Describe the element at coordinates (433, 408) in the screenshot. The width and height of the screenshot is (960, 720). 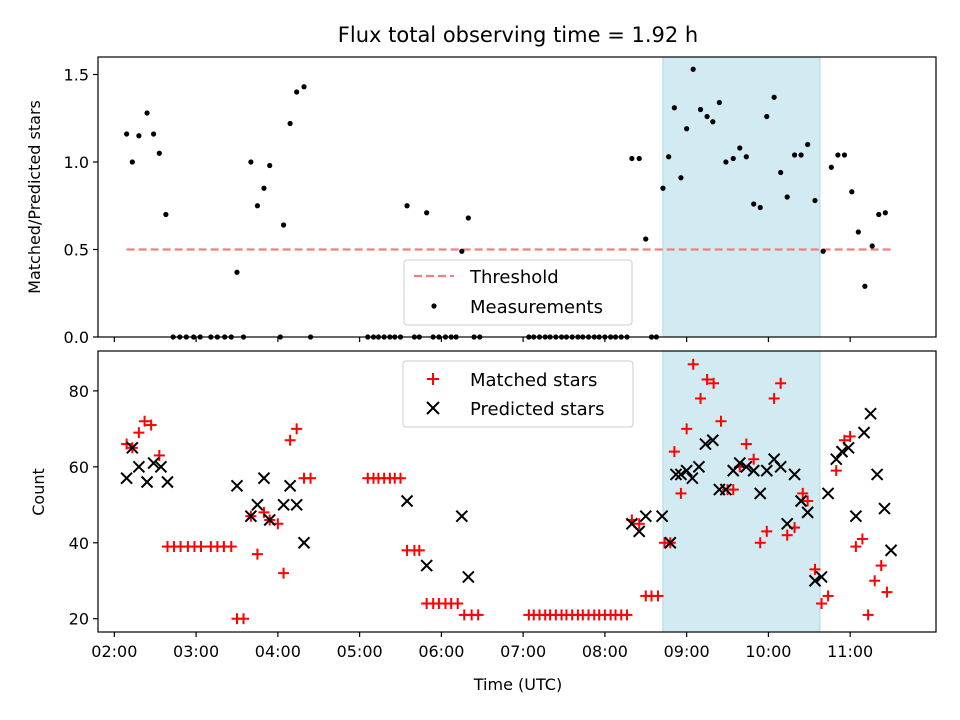
I see `legend-predicted-swatch` at that location.